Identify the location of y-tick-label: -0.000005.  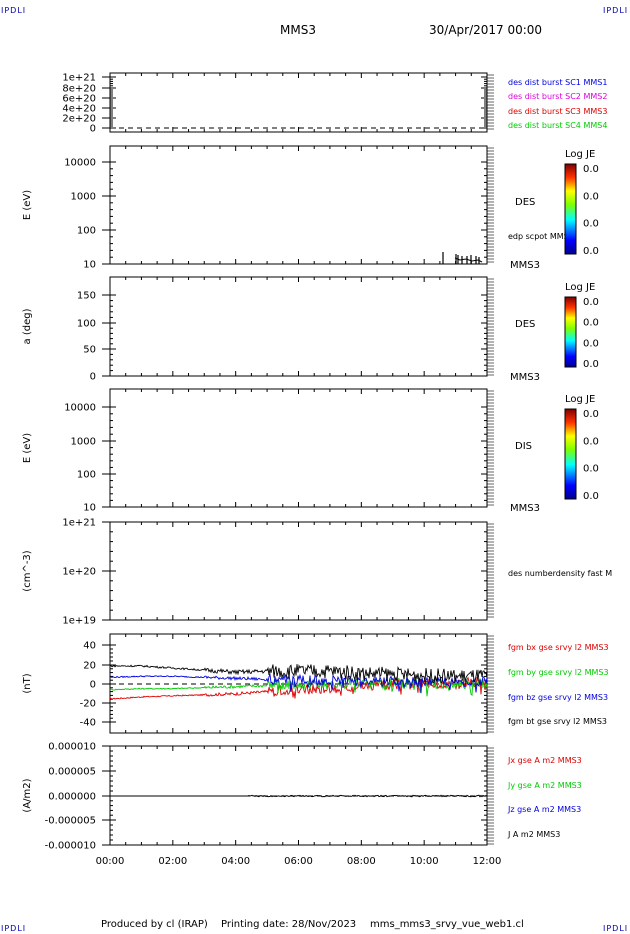
(70, 821).